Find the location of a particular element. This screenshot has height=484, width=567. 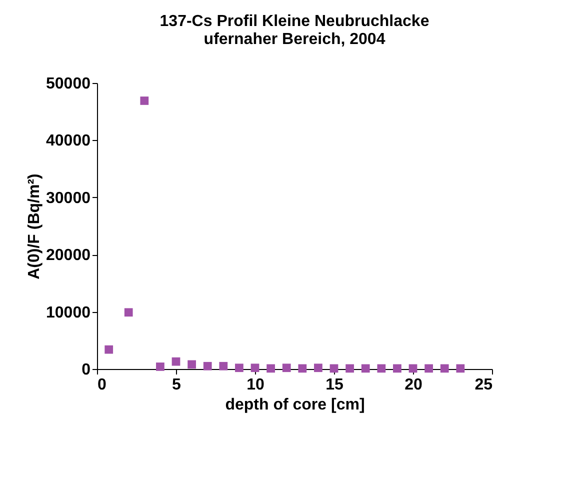

y-tick-label: 10000 is located at coordinates (68, 313).